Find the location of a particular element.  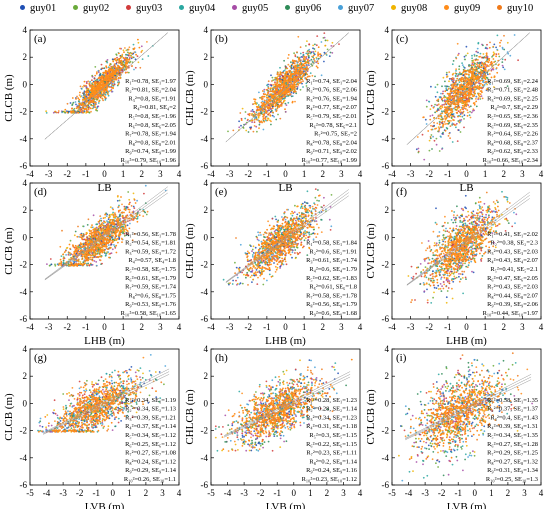

x-tick-label: 0 is located at coordinates (466, 174).